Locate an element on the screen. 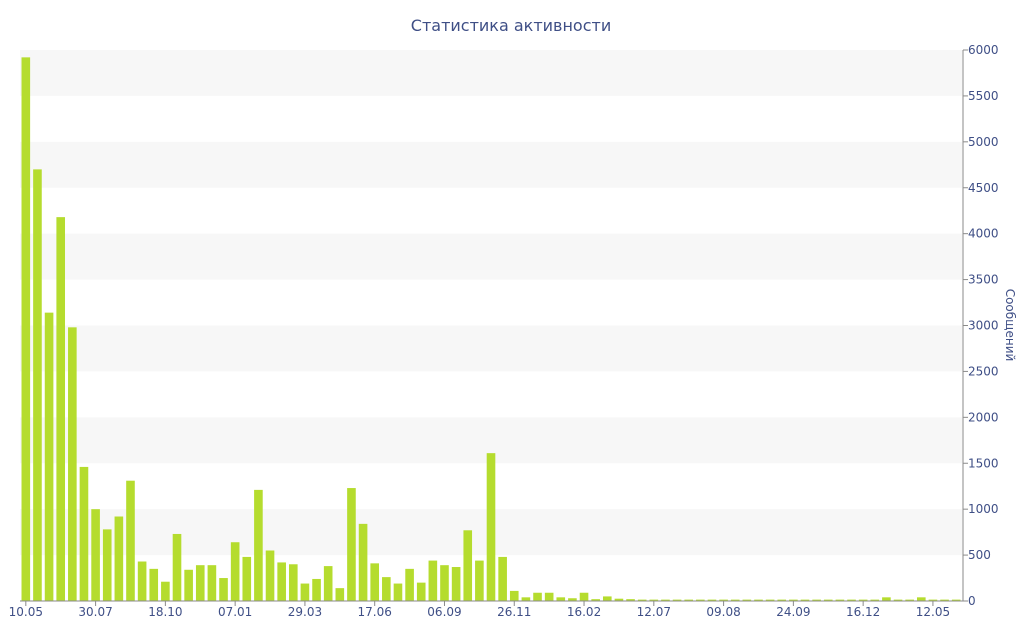  x-tick-label: 17.06 is located at coordinates (375, 612).